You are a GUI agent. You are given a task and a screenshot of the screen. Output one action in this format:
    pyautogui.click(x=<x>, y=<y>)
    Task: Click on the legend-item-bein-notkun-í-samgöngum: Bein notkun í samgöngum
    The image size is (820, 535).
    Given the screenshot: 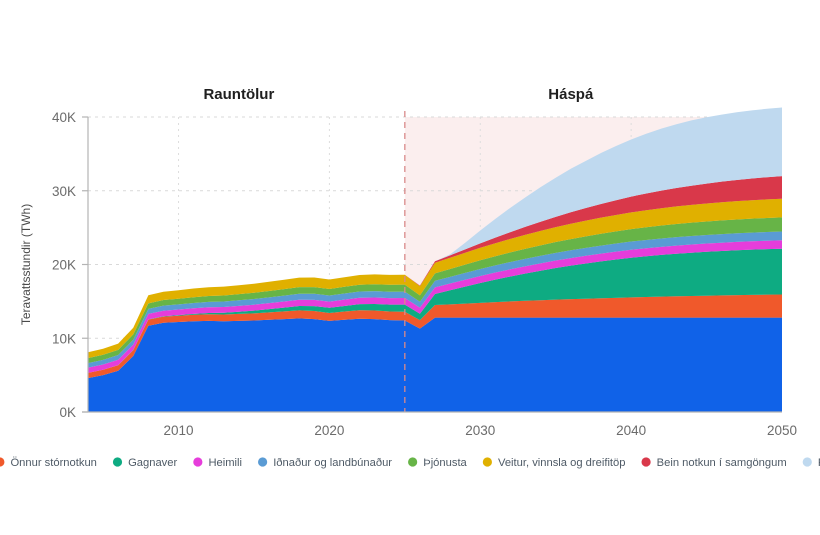 What is the action you would take?
    pyautogui.click(x=714, y=463)
    